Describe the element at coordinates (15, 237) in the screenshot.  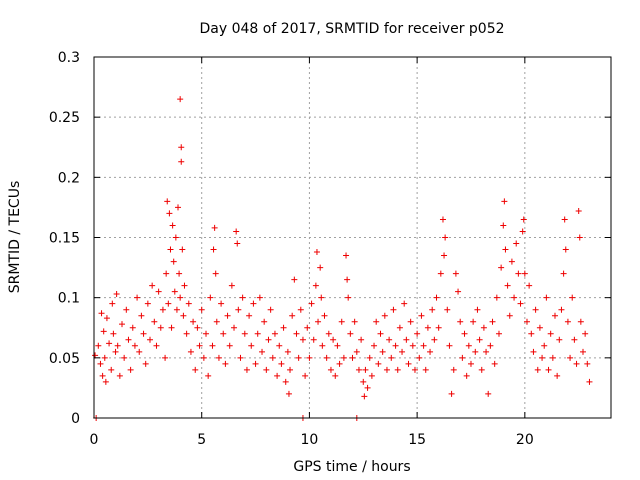
I see `y-axis-label: SRMTID / TECUs` at that location.